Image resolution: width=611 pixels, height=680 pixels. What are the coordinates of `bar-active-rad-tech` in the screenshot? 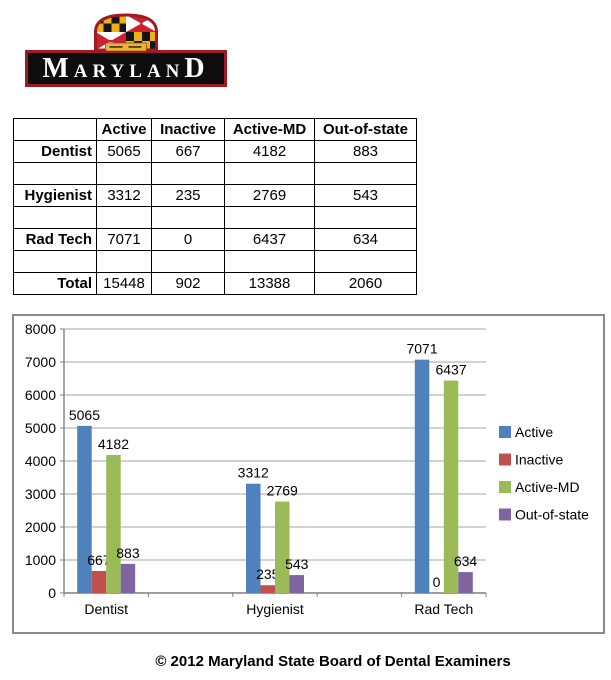 It's located at (422, 476).